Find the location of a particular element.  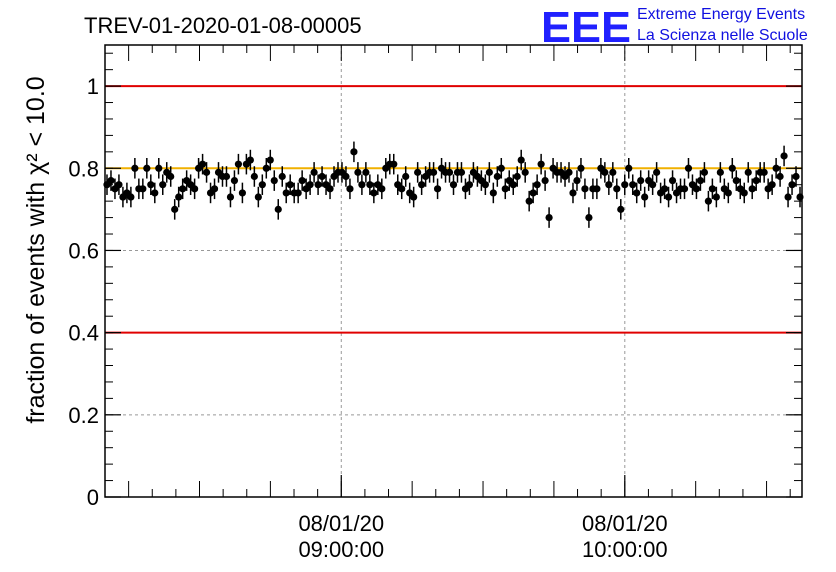

logo-mark: EEE is located at coordinates (586, 27).